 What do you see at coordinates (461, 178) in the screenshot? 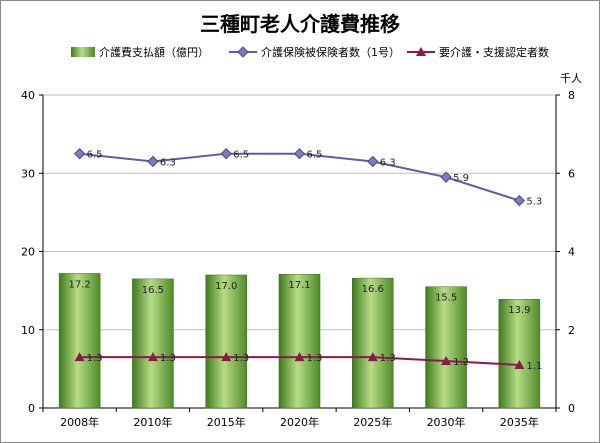
I see `line-data-label: 5.9` at bounding box center [461, 178].